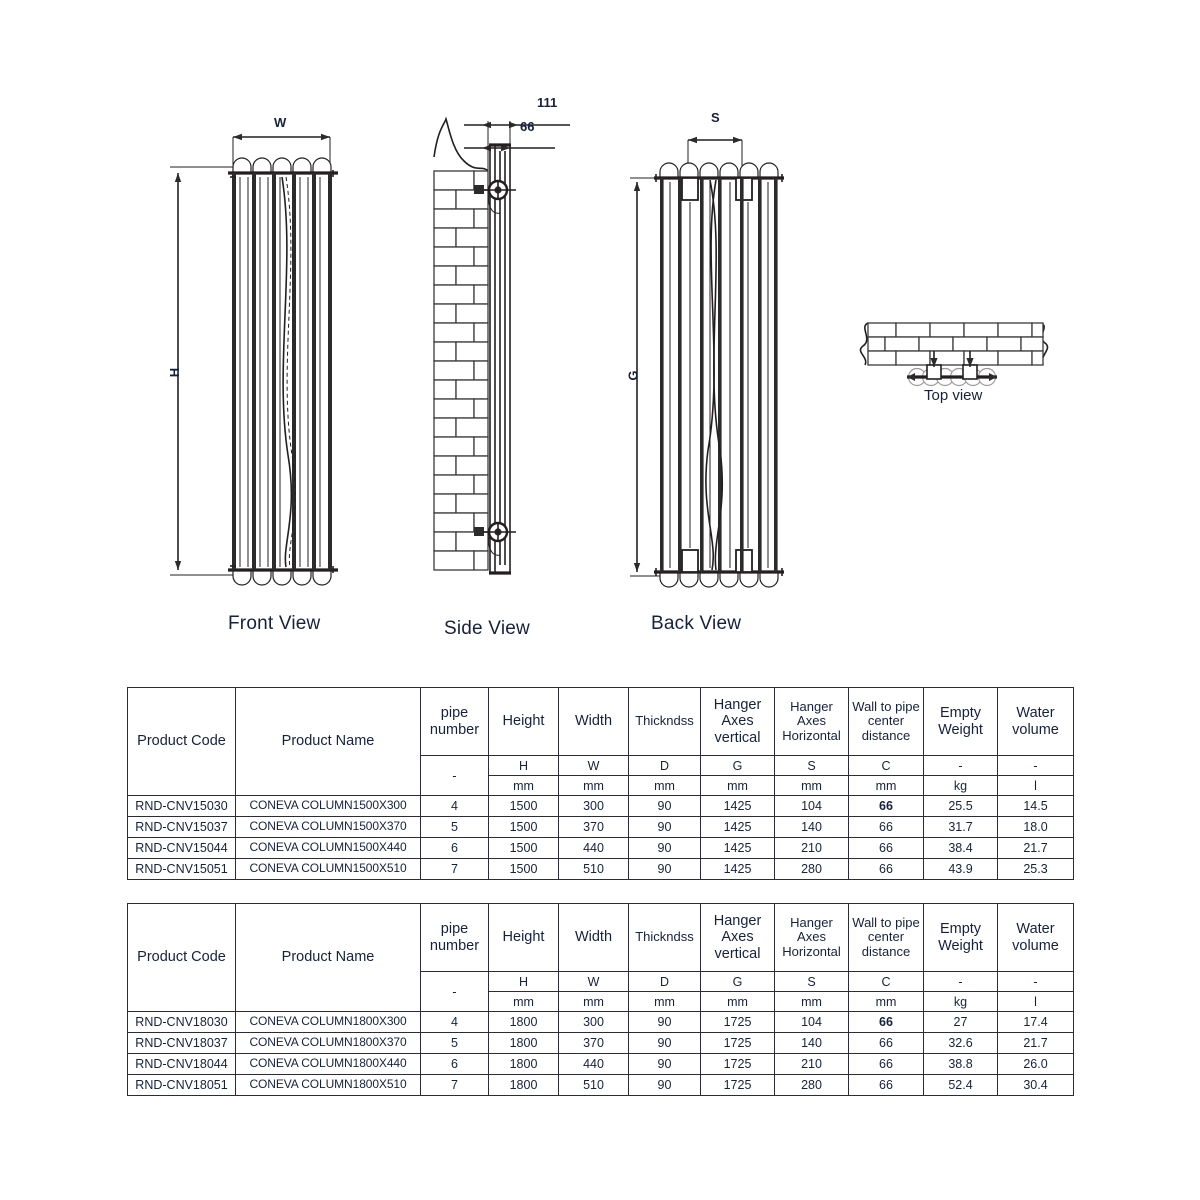 Image resolution: width=1200 pixels, height=1200 pixels. What do you see at coordinates (328, 827) in the screenshot?
I see `cell-product-name: CONEVA COLUMN1500X370` at bounding box center [328, 827].